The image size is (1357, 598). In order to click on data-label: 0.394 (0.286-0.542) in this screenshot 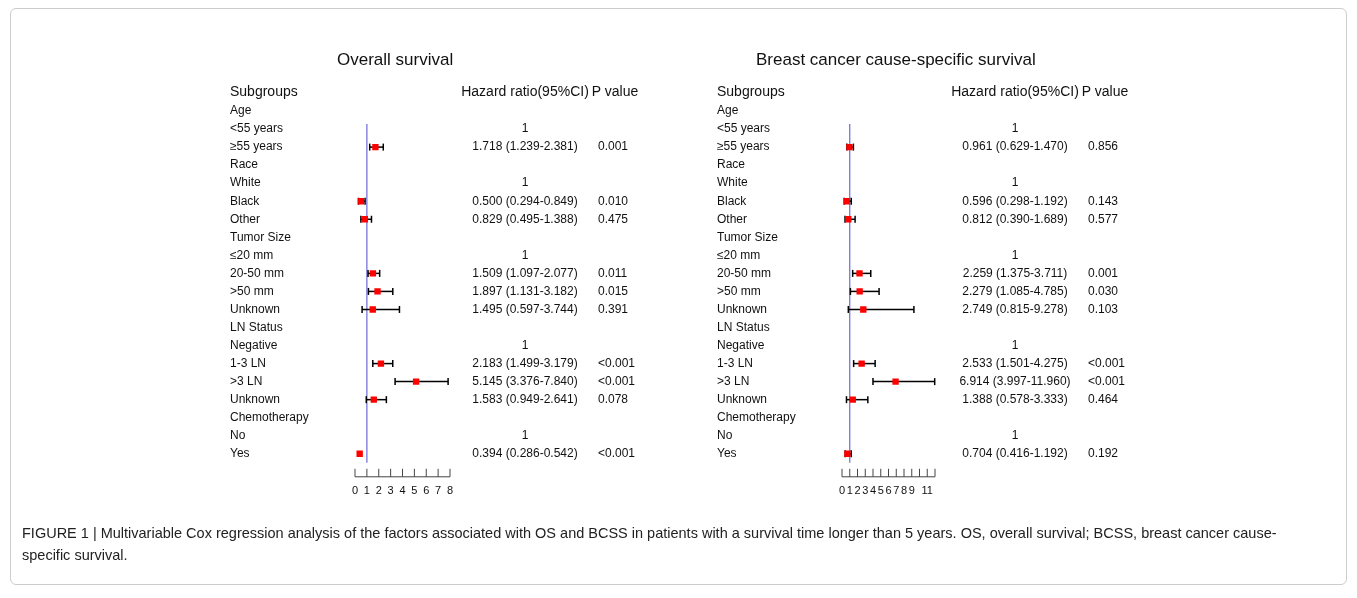, I will do `click(525, 453)`.